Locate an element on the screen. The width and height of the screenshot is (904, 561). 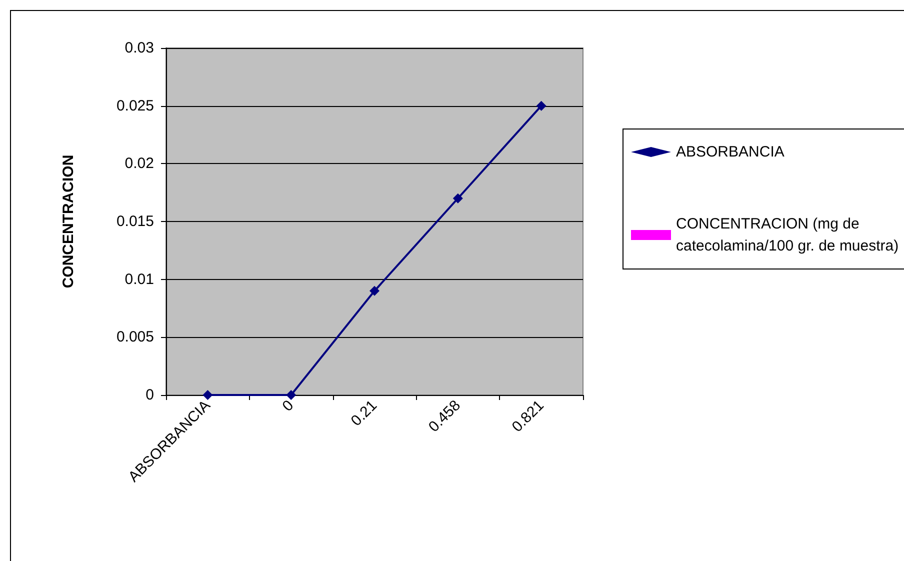
legend-label: ABSORBANCIA is located at coordinates (730, 152).